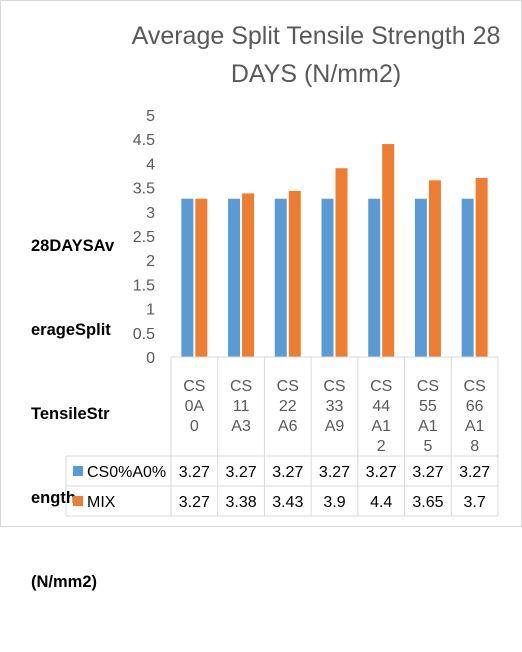 This screenshot has height=652, width=522. I want to click on y-tick-label: 1, so click(150, 310).